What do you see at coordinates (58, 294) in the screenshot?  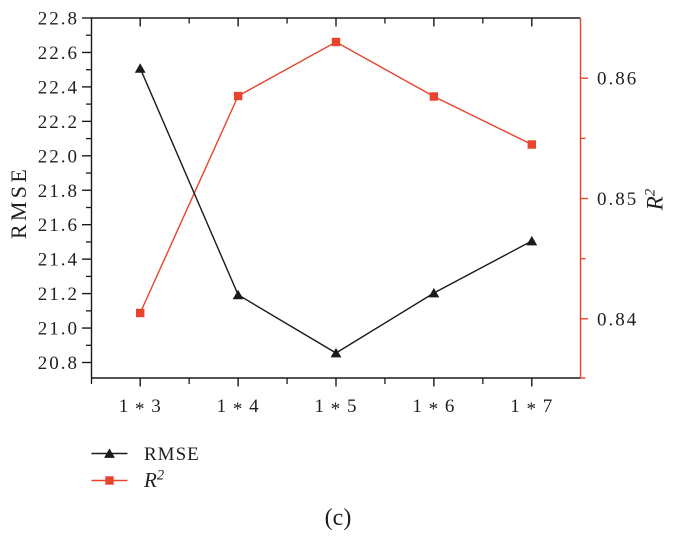 I see `svg-text: 21.2` at bounding box center [58, 294].